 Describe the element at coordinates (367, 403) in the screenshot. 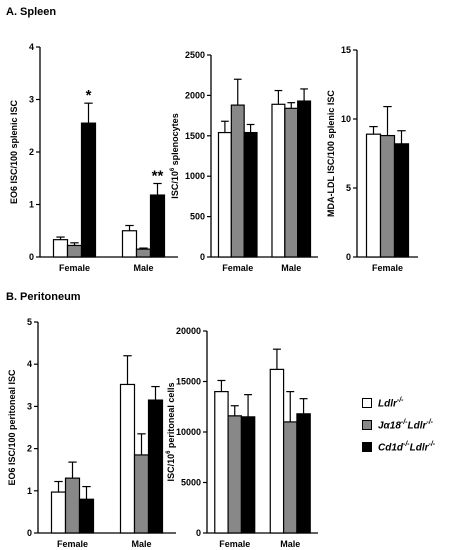

I see `legend-swatch-ldlr` at that location.